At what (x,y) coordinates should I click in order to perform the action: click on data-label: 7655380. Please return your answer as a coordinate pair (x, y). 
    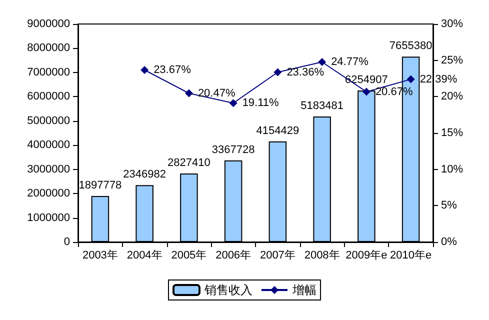
    Looking at the image, I should click on (410, 46).